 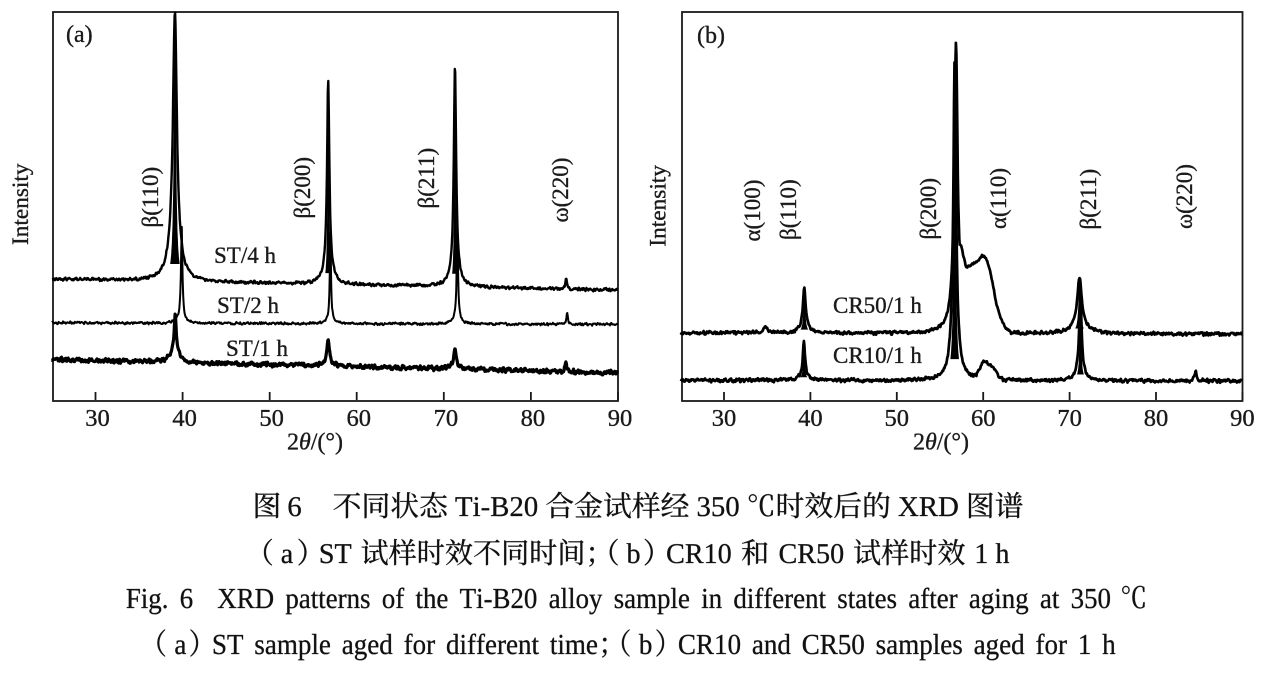 I want to click on svg-text: α(110), so click(x=998, y=198).